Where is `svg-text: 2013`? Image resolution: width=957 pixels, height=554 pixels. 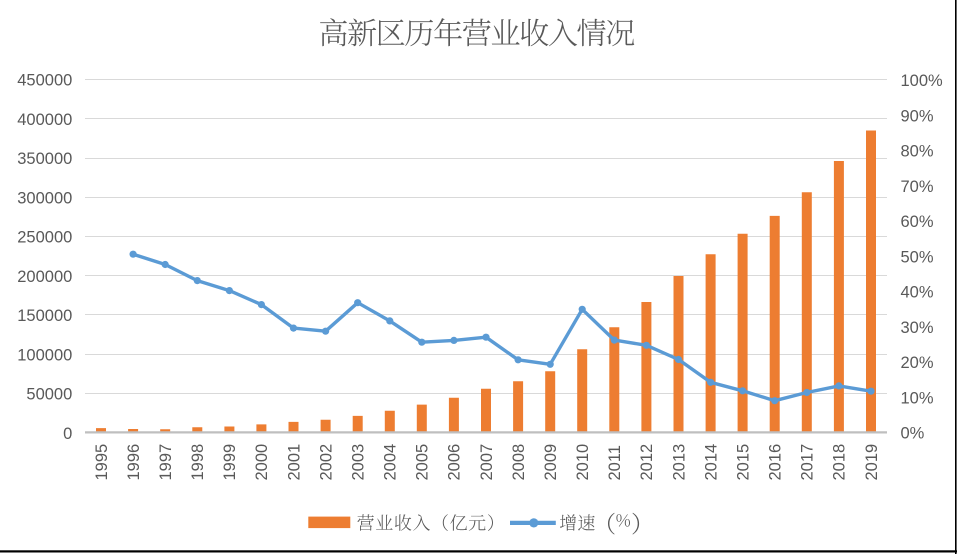 svg-text: 2013 is located at coordinates (679, 462).